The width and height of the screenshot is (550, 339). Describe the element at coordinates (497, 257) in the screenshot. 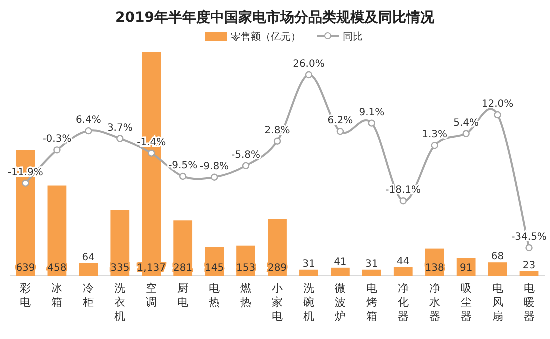

I see `data-label: 68` at that location.